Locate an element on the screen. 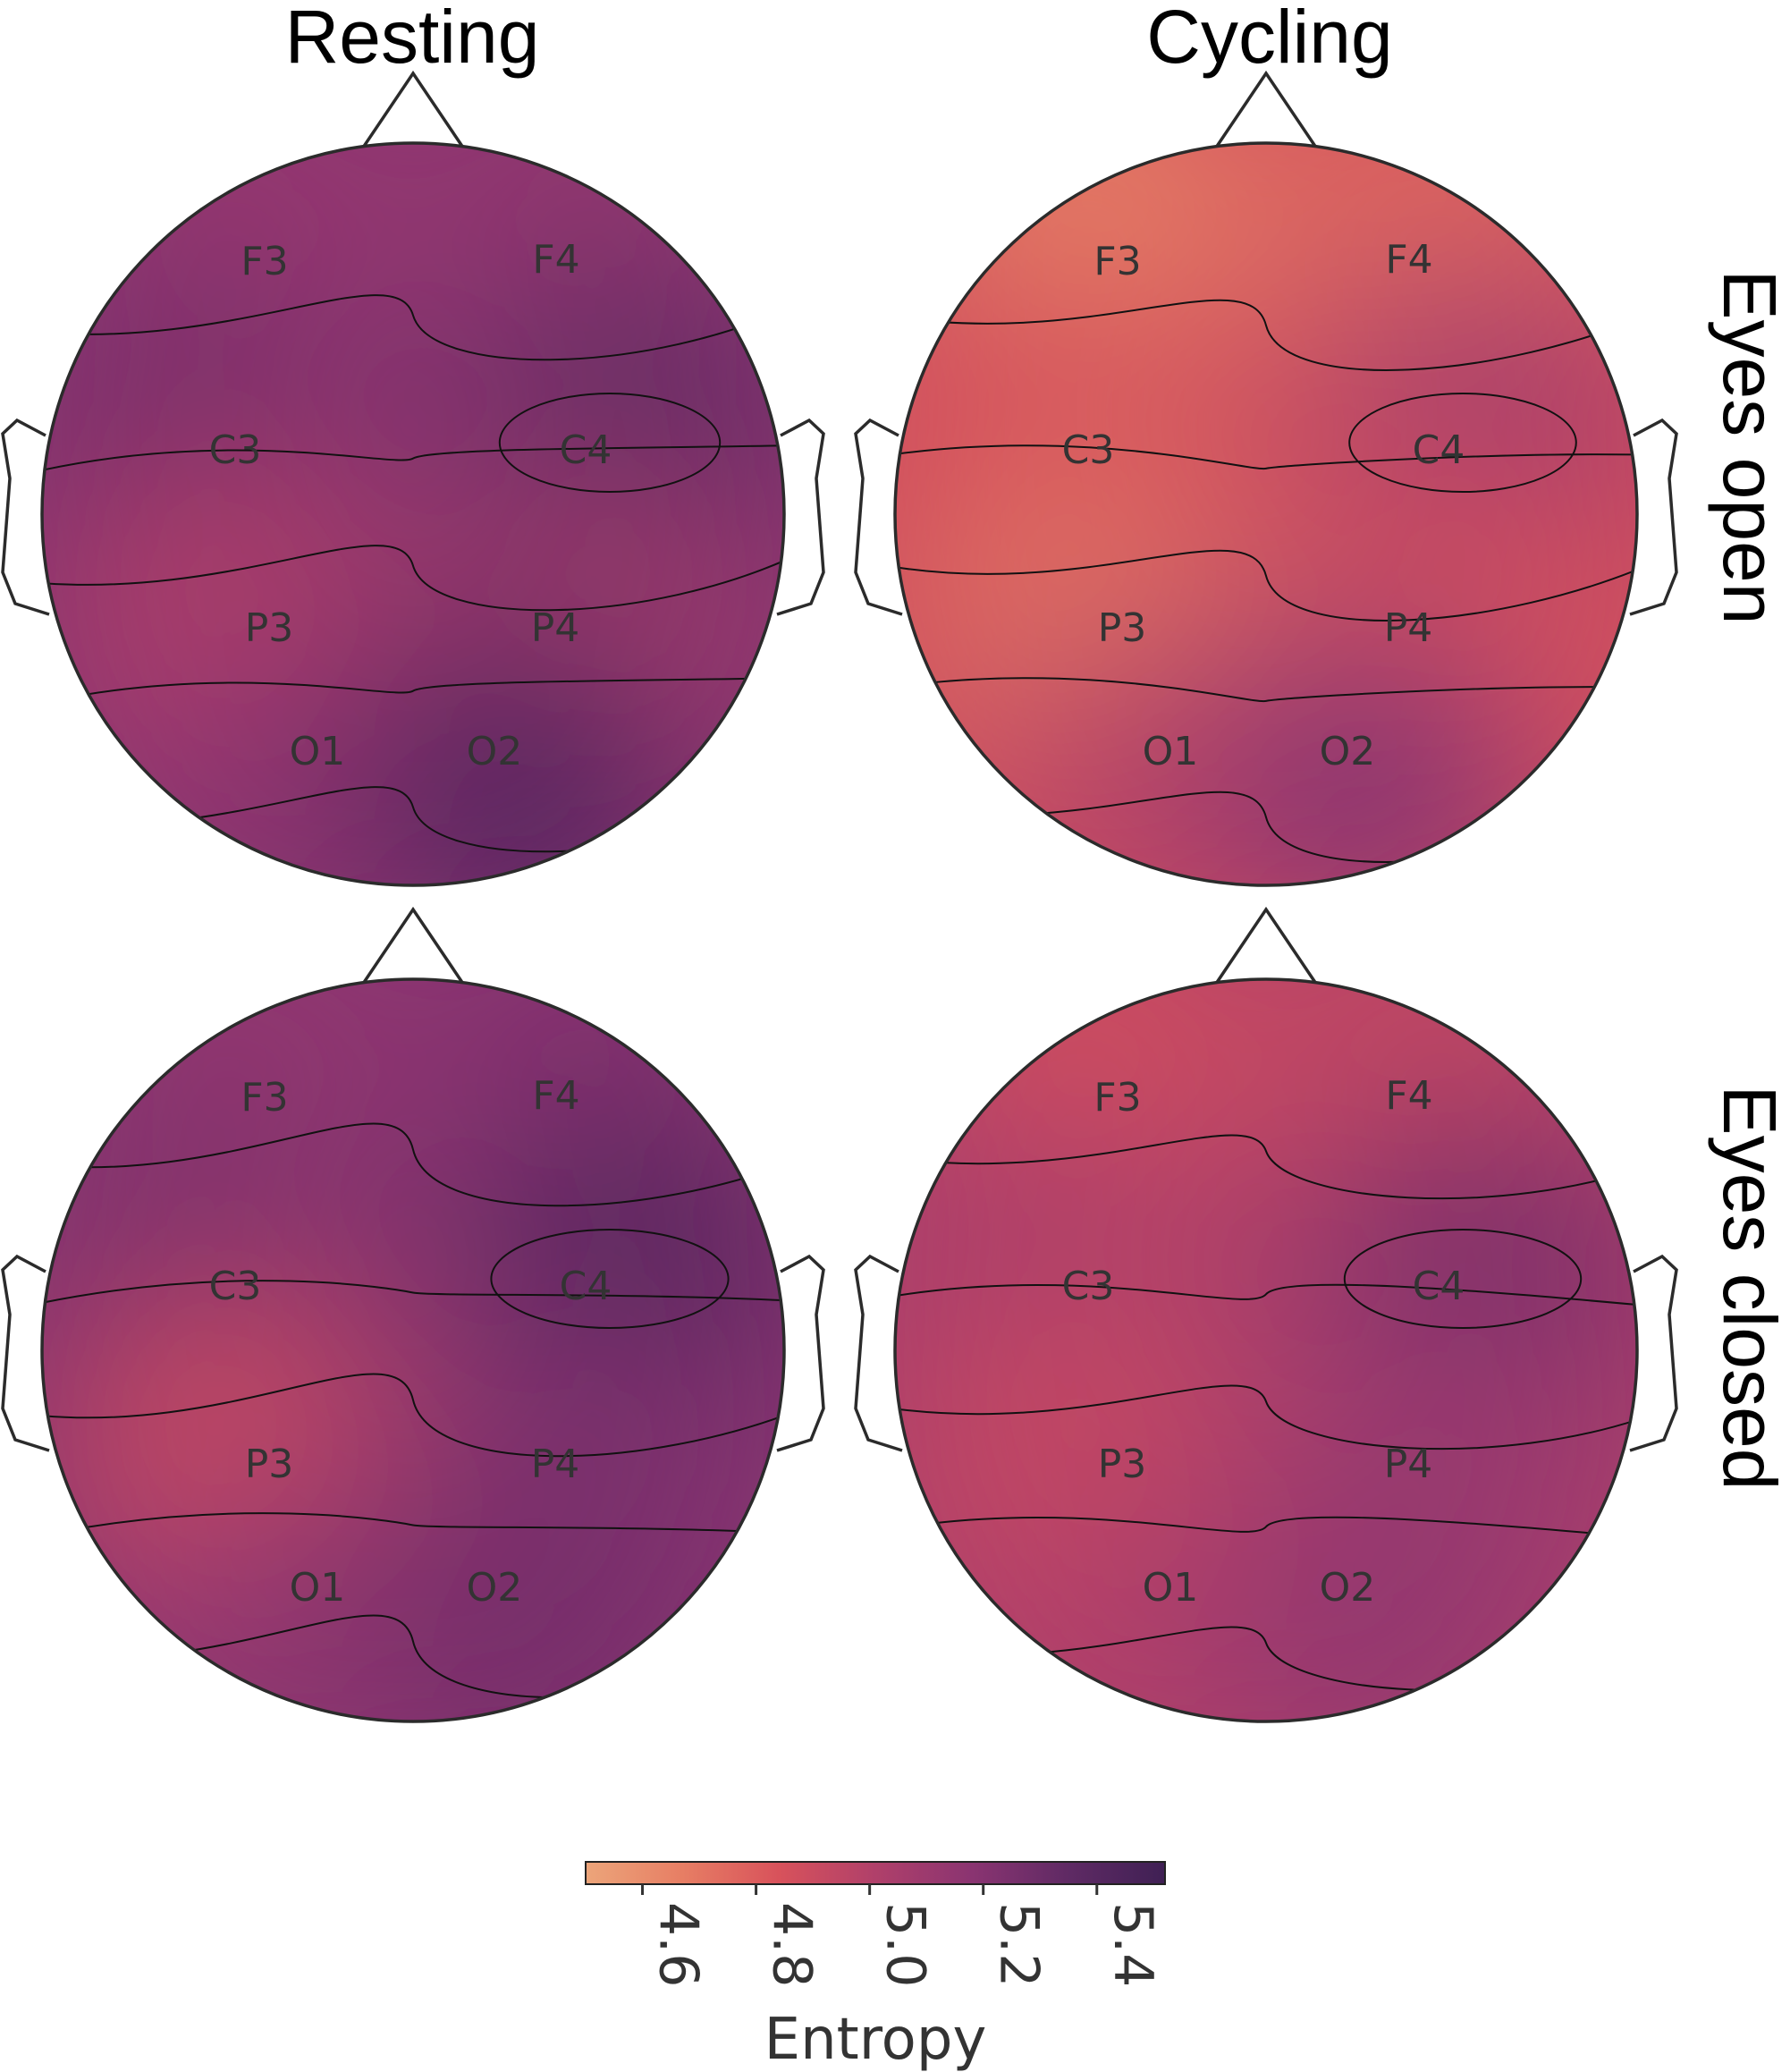  column-title-resting: Resting is located at coordinates (412, 39).